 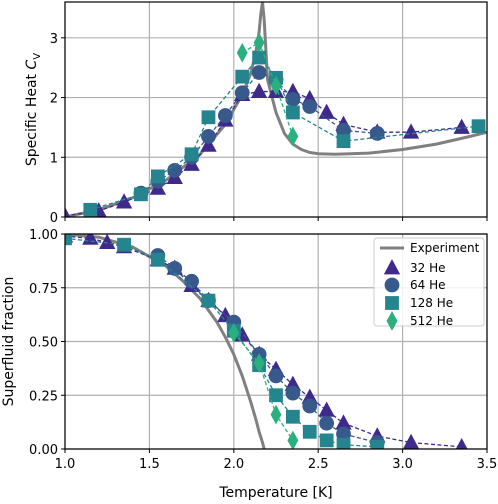 What do you see at coordinates (43, 235) in the screenshot?
I see `y-tick-label: 1.00` at bounding box center [43, 235].